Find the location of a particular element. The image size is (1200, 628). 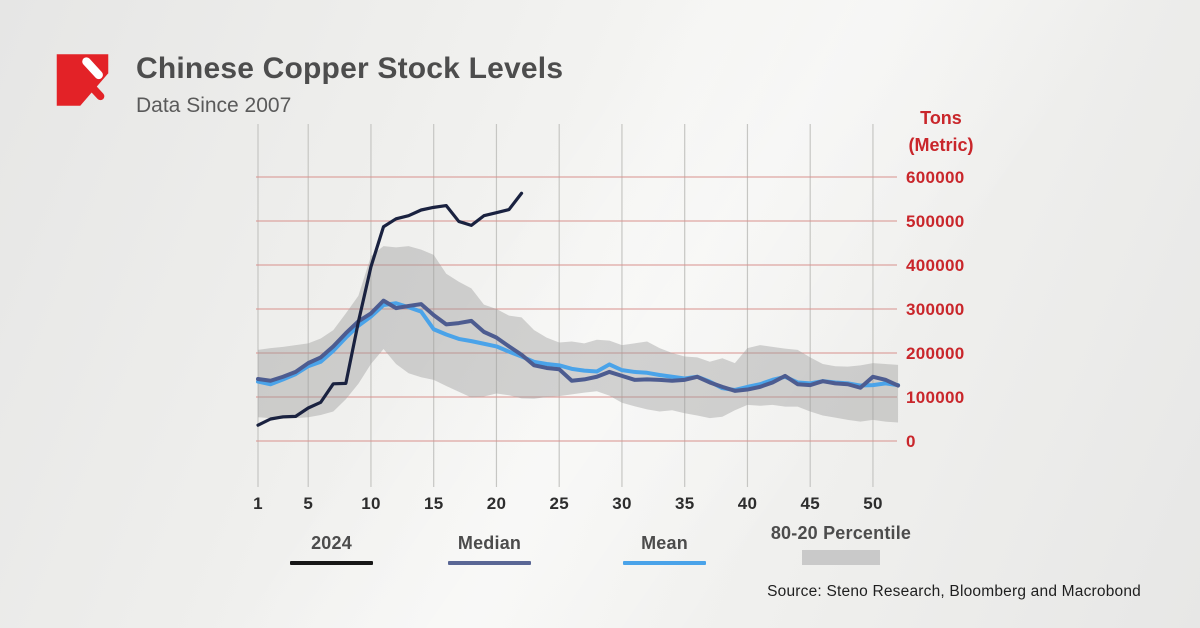

y-tick-label-400000: 400000 is located at coordinates (935, 265).